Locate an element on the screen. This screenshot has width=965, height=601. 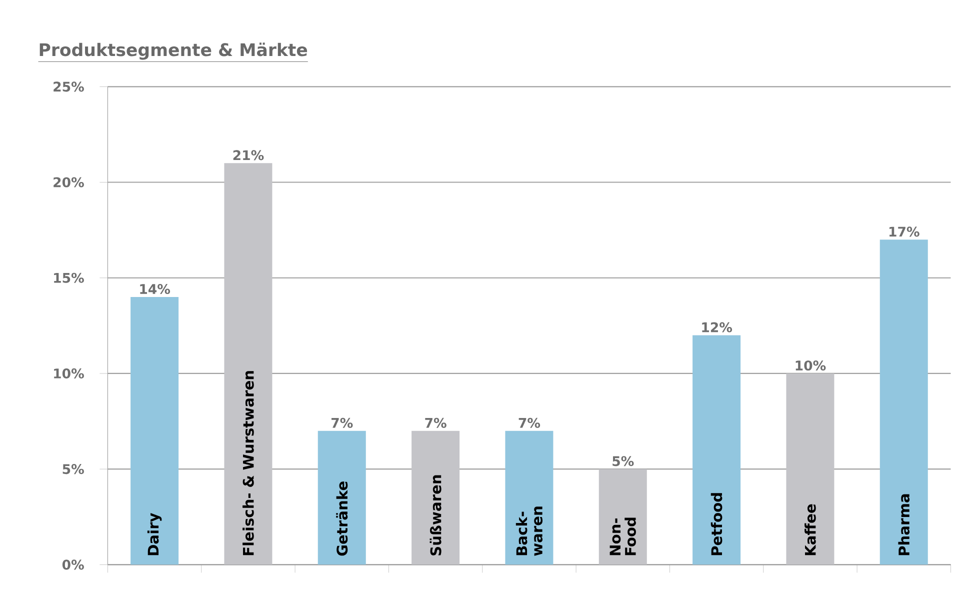
x-tick-label: Petfood is located at coordinates (716, 524).